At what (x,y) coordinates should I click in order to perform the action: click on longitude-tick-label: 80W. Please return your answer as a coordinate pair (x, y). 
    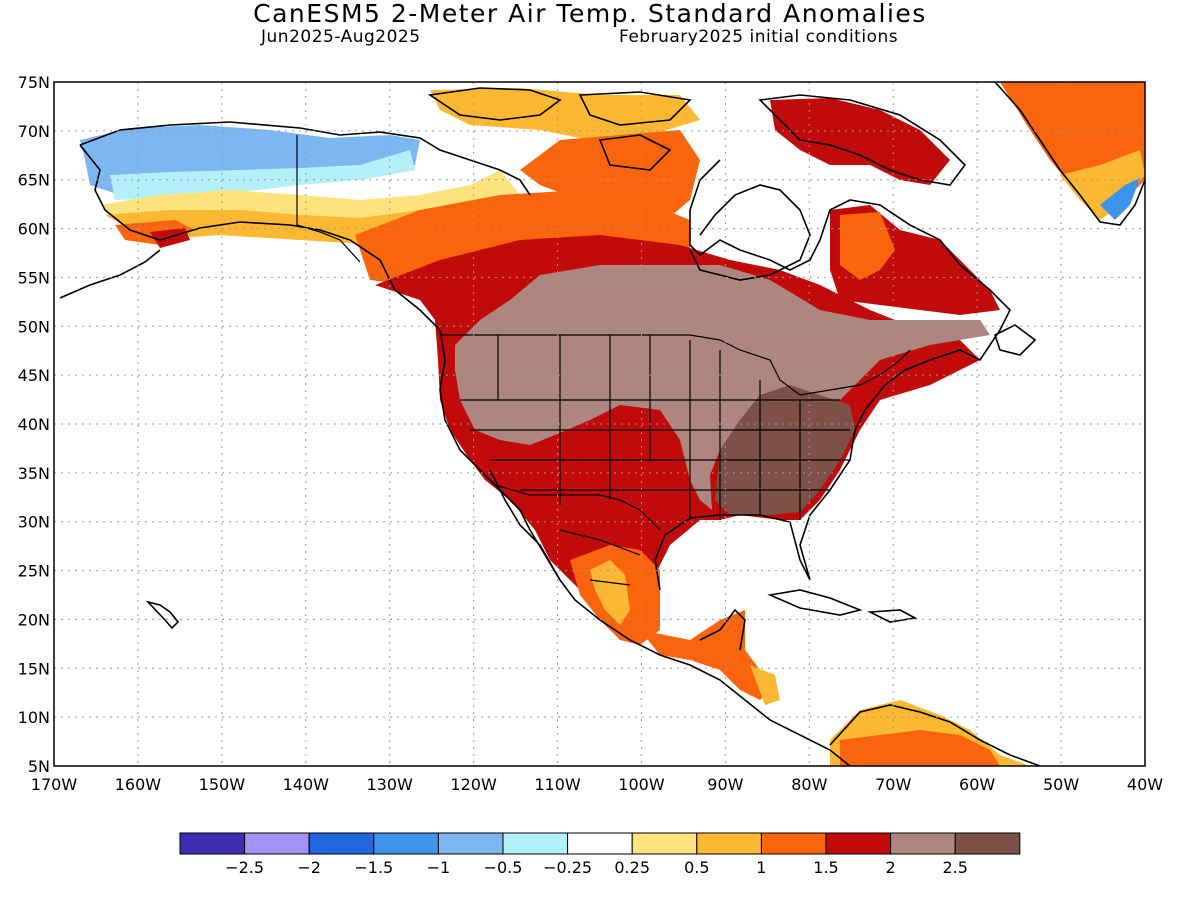
    Looking at the image, I should click on (809, 784).